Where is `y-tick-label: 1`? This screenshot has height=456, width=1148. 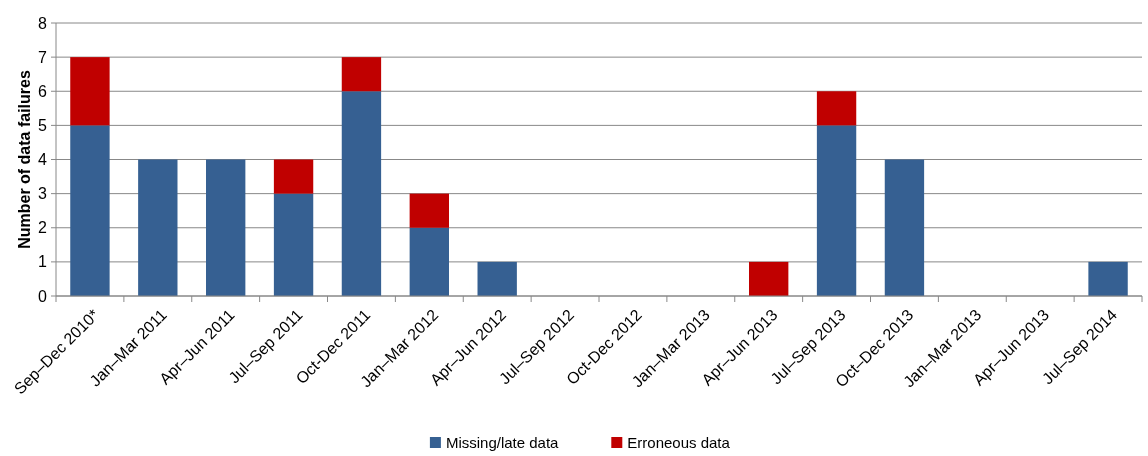 y-tick-label: 1 is located at coordinates (43, 262).